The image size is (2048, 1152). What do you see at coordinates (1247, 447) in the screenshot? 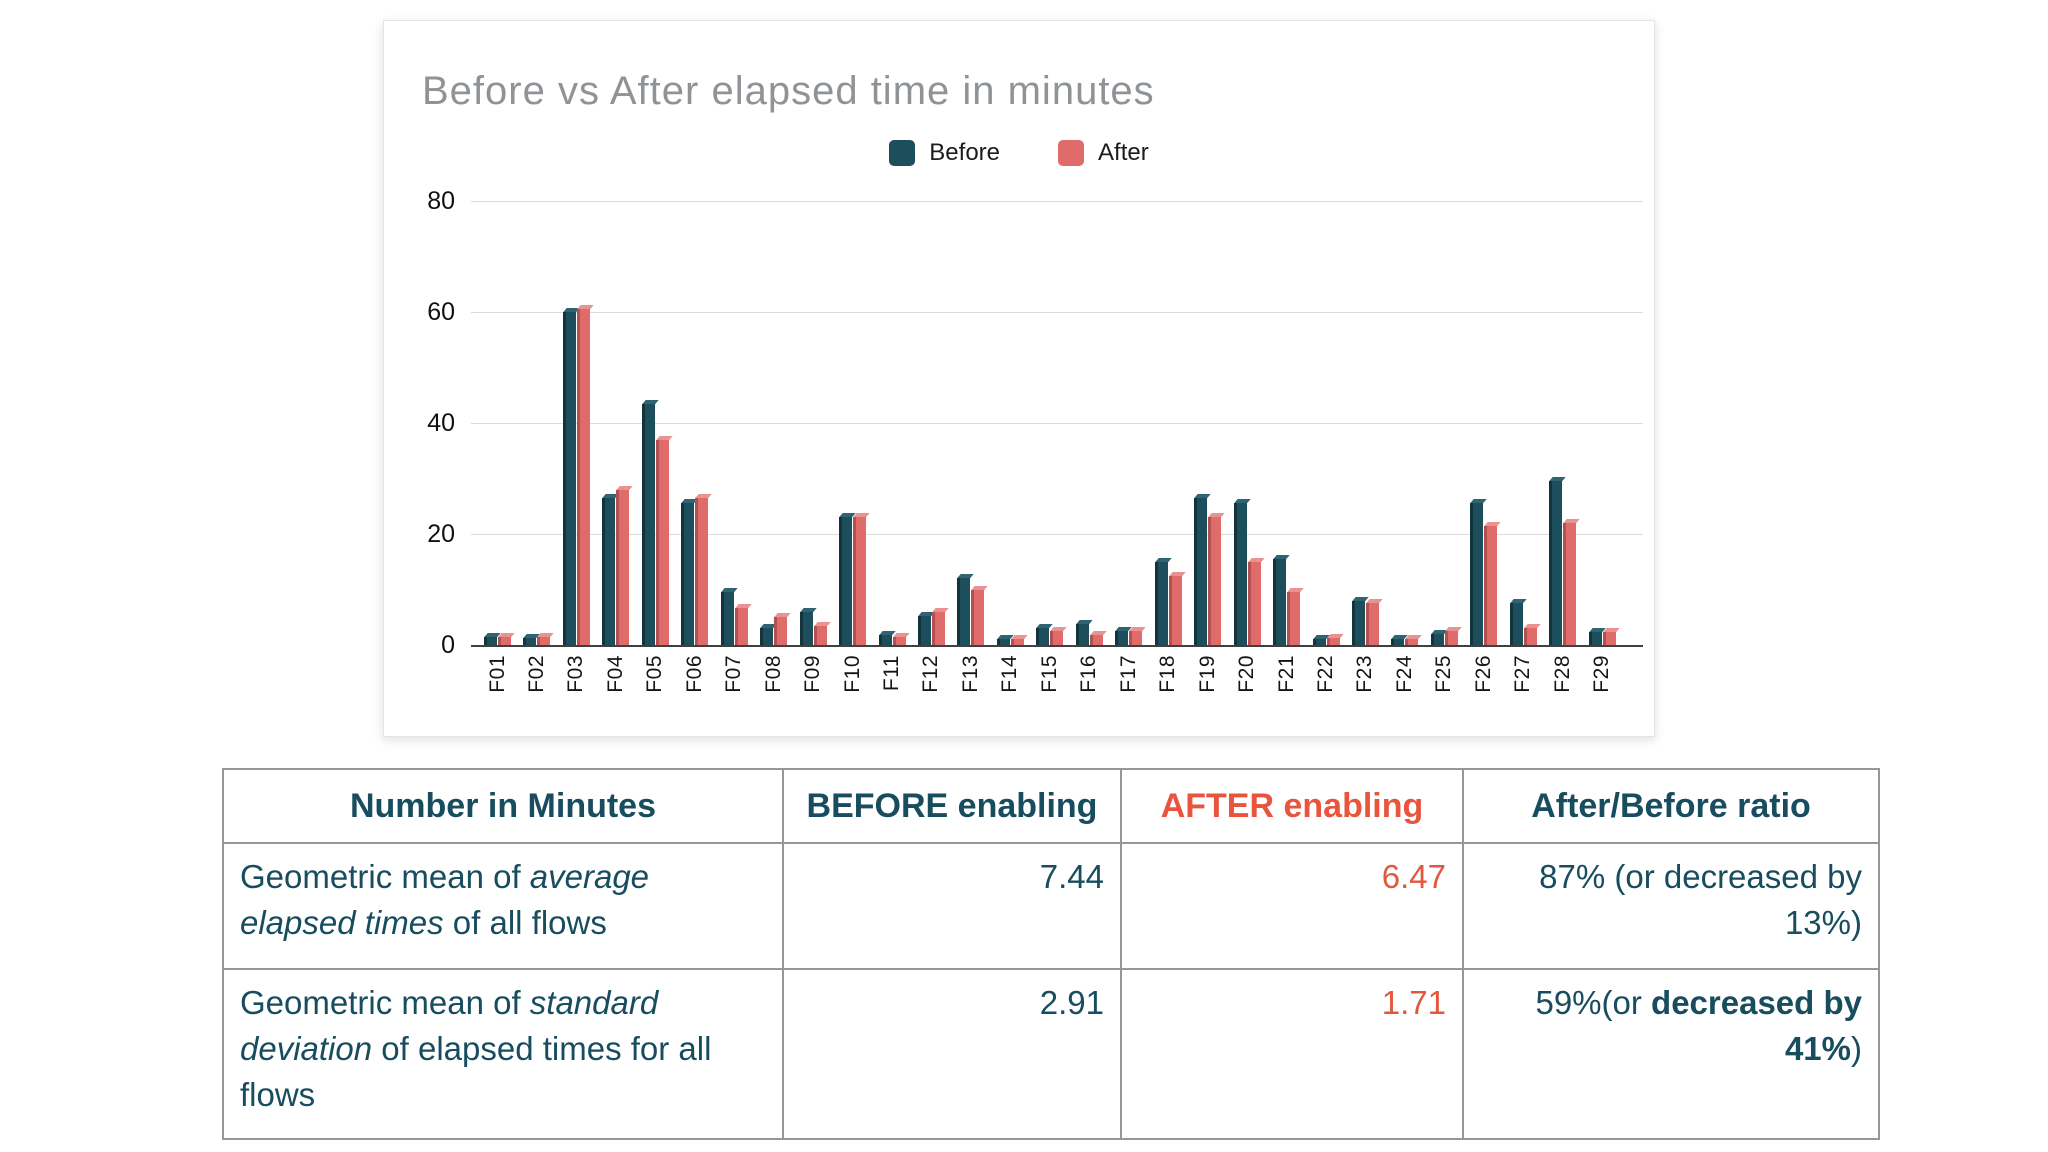
I see `bar-group-F20: F20` at bounding box center [1247, 447].